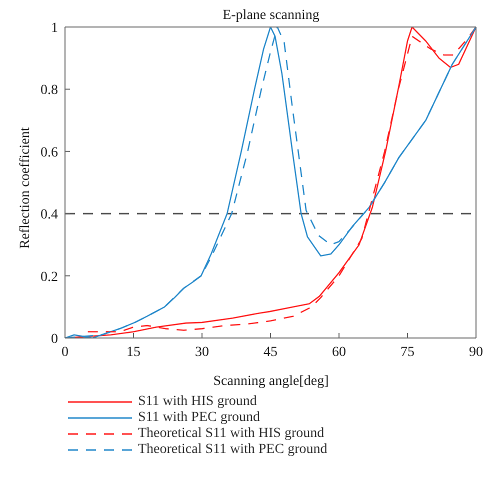 The image size is (502, 478). I want to click on y-axis-title: Reflection coefficient, so click(26, 188).